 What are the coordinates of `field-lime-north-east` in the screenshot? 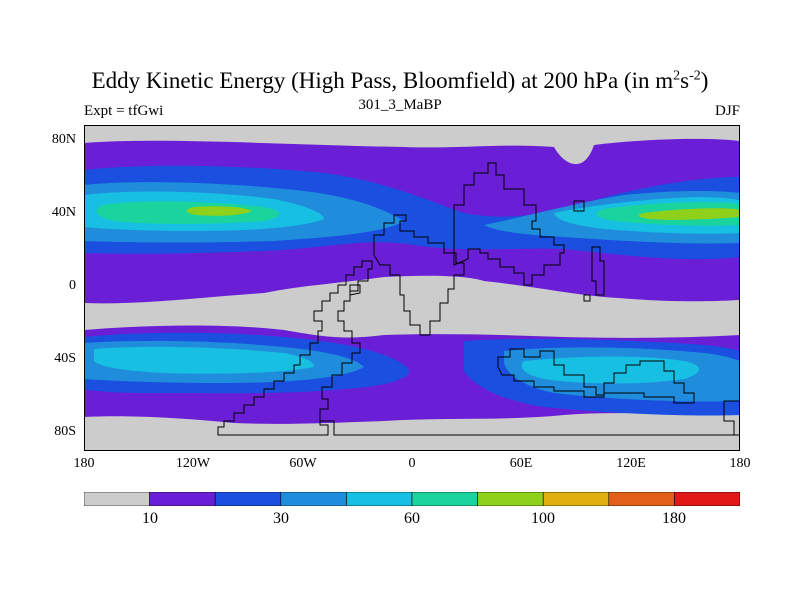 It's located at (689, 214).